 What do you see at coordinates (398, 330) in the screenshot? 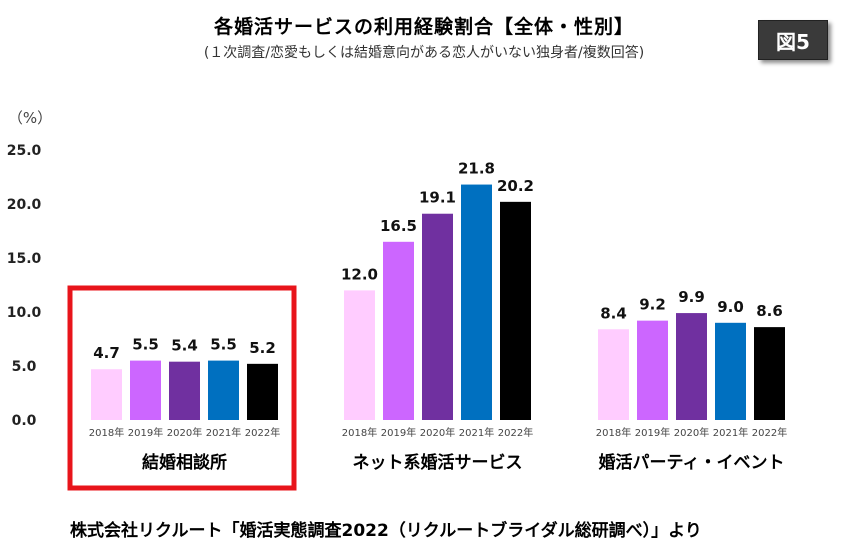
I see `bar-2-2019` at bounding box center [398, 330].